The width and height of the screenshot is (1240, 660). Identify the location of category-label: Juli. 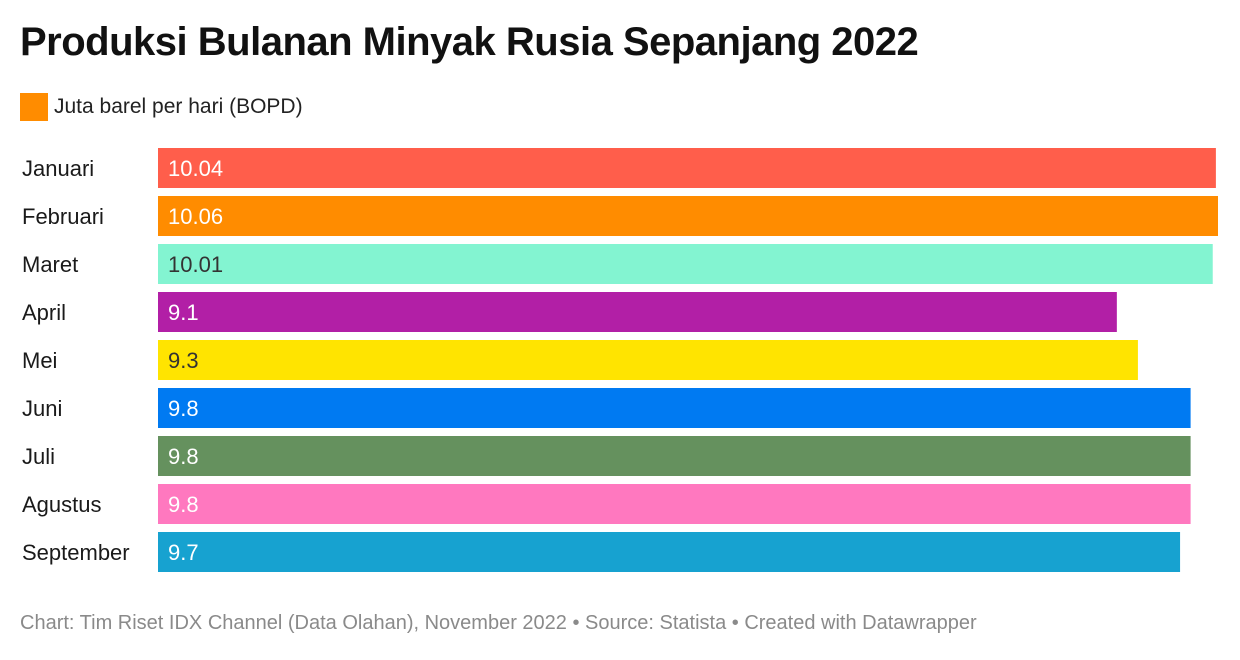
(38, 456).